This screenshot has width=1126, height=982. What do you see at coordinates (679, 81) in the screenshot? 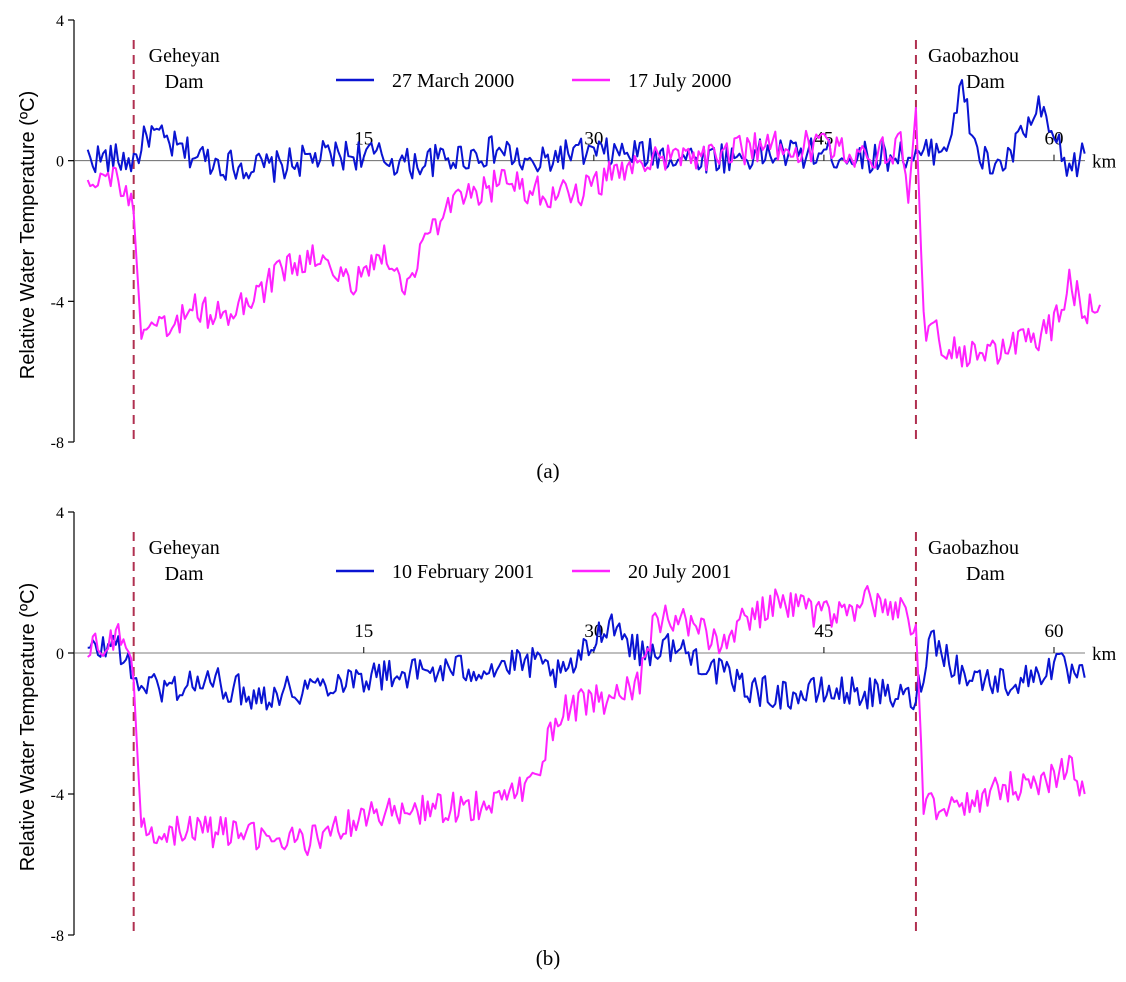
I see `legend-label: 17 July 2000` at bounding box center [679, 81].